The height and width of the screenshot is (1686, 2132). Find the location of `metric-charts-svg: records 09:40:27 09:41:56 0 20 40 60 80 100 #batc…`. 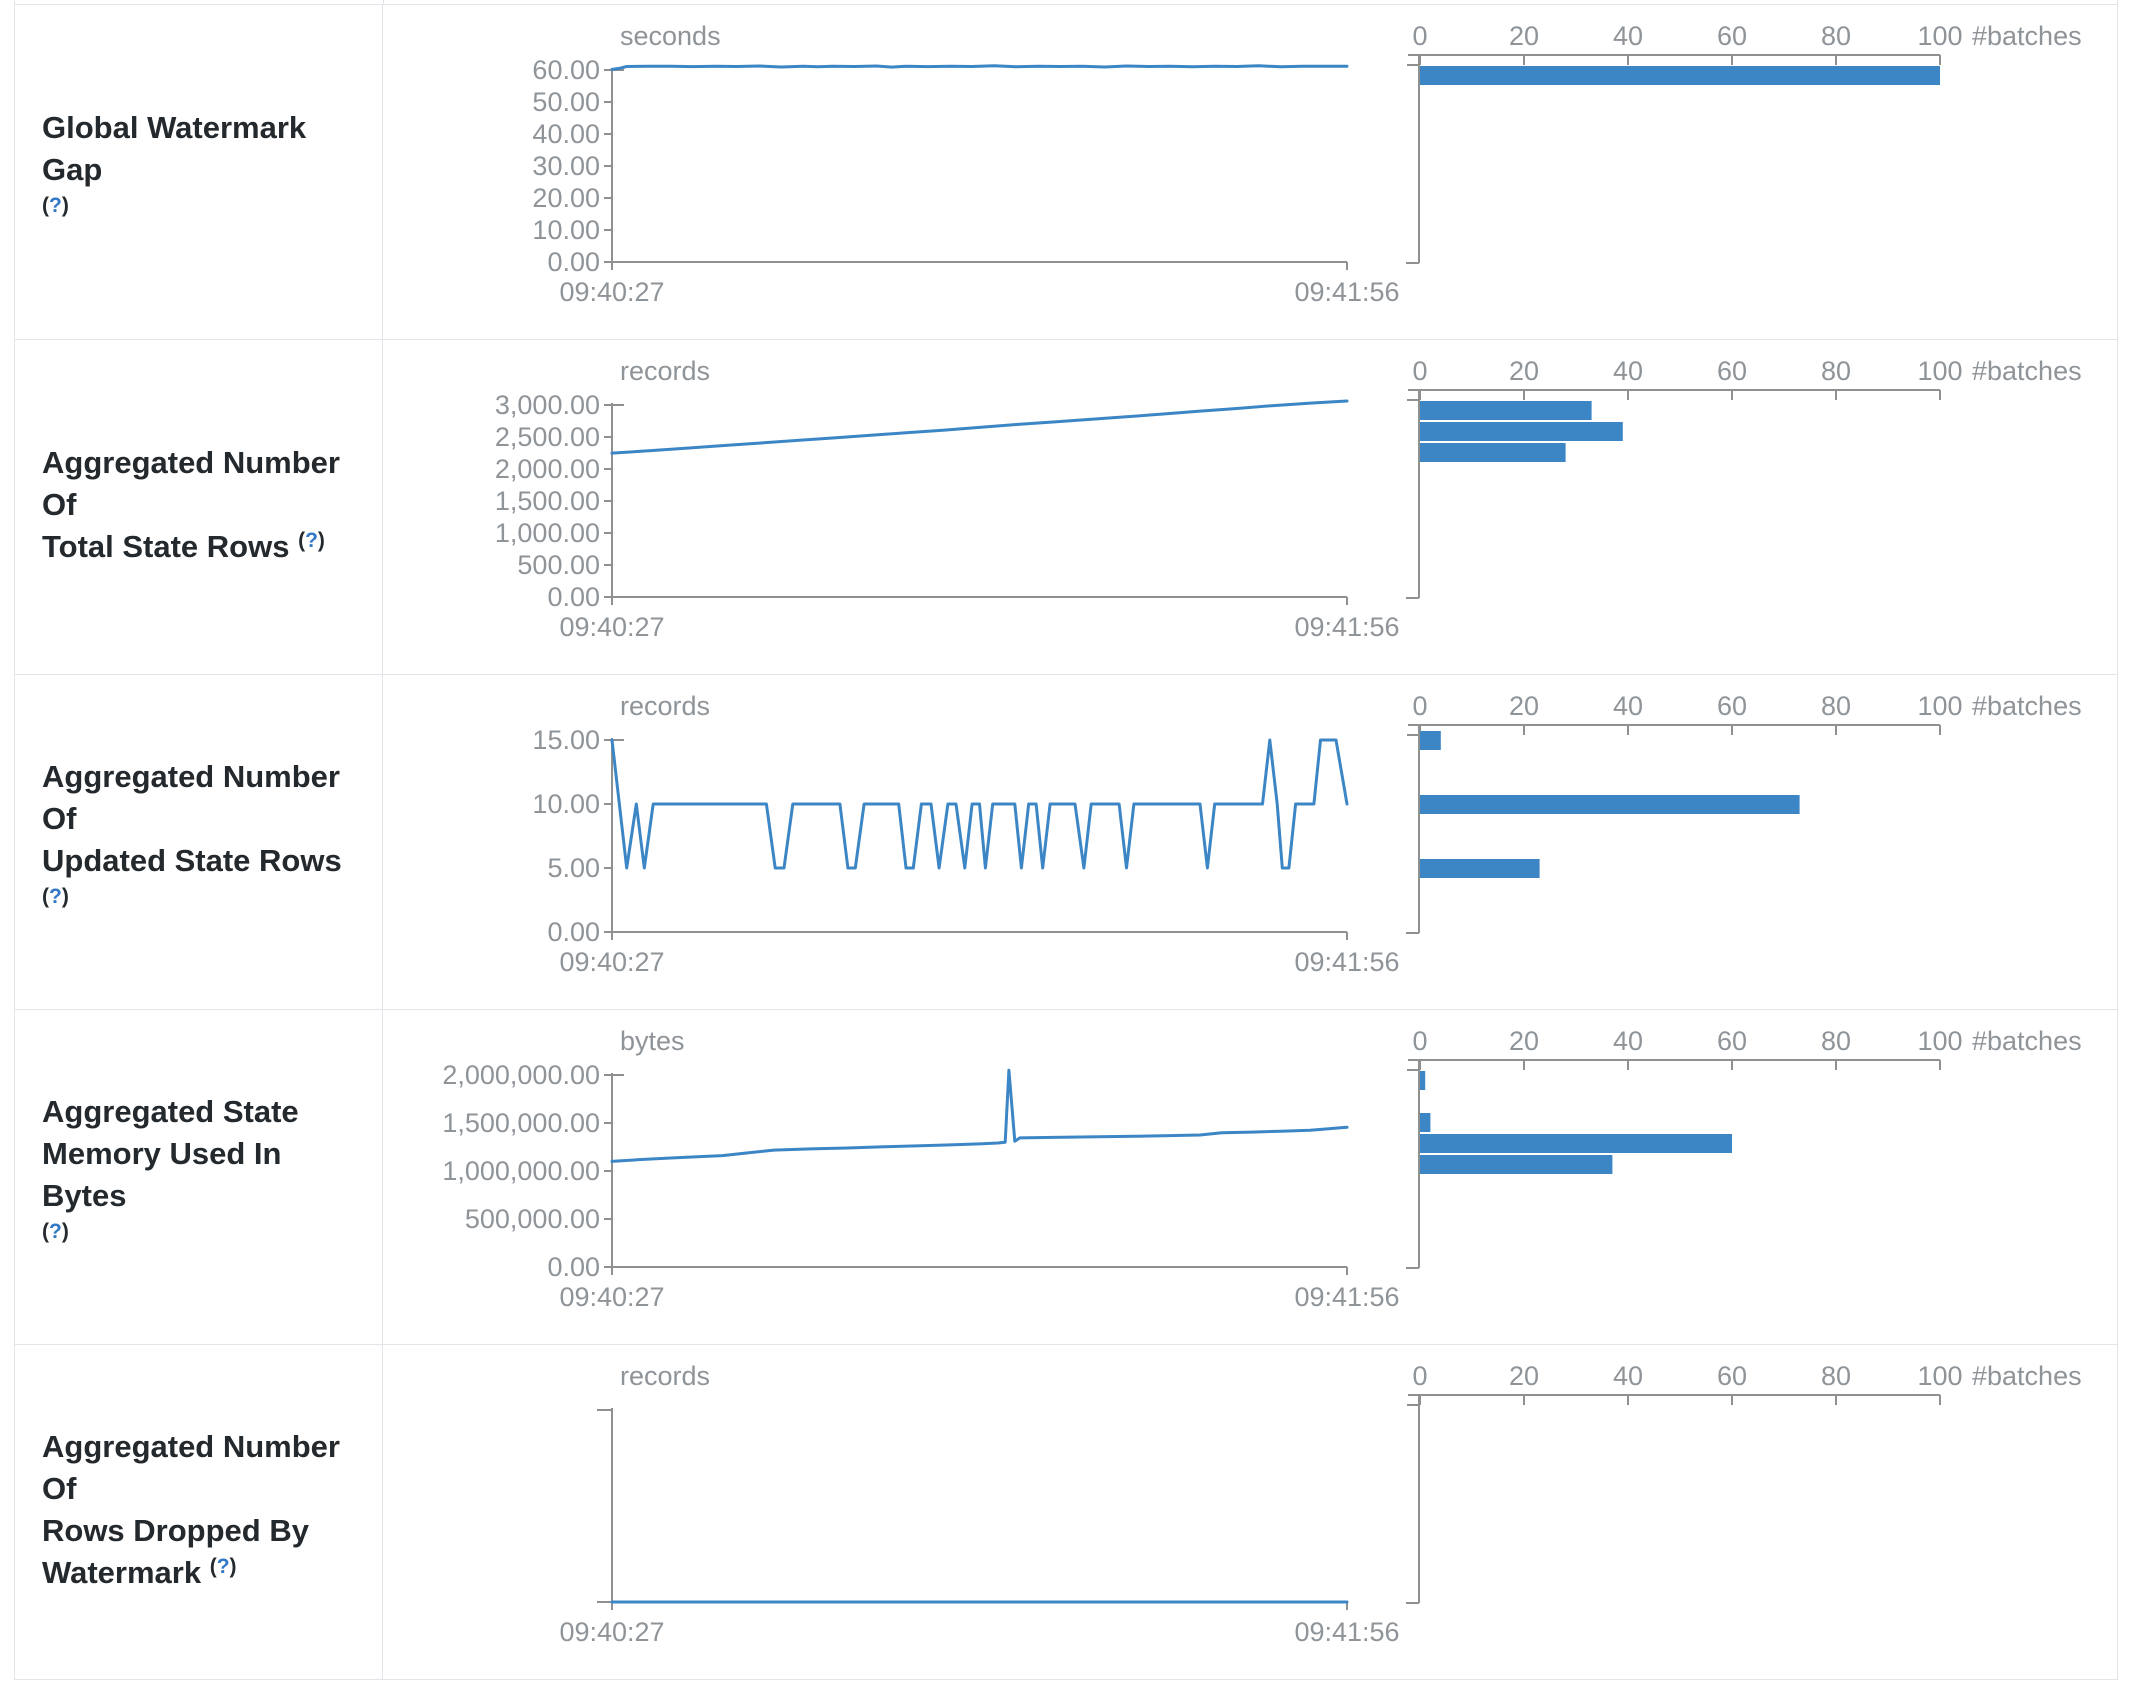

metric-charts-svg: records 09:40:27 09:41:56 0 20 40 60 80 100 #batc… is located at coordinates (1320, 1504).